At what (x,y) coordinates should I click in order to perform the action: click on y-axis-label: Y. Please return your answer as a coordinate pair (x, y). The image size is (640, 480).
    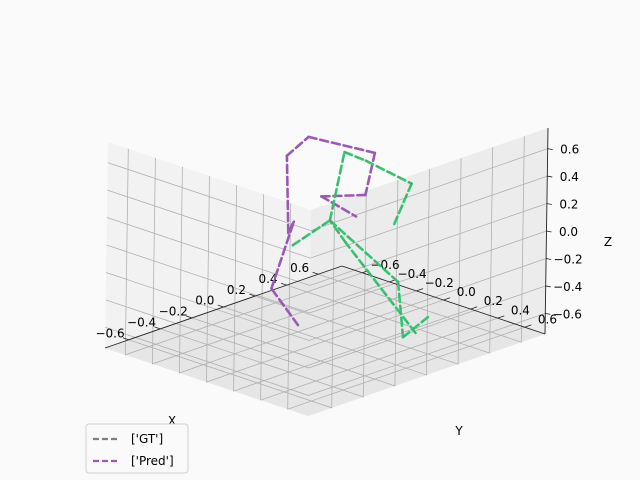
    Looking at the image, I should click on (458, 431).